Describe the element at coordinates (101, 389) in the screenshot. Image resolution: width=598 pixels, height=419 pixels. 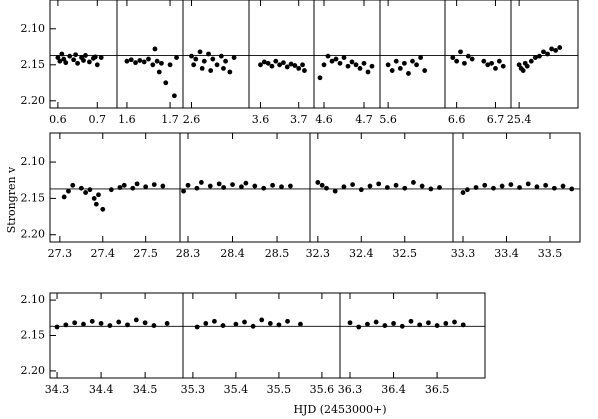
I see `x-tick-label: 34.4` at that location.